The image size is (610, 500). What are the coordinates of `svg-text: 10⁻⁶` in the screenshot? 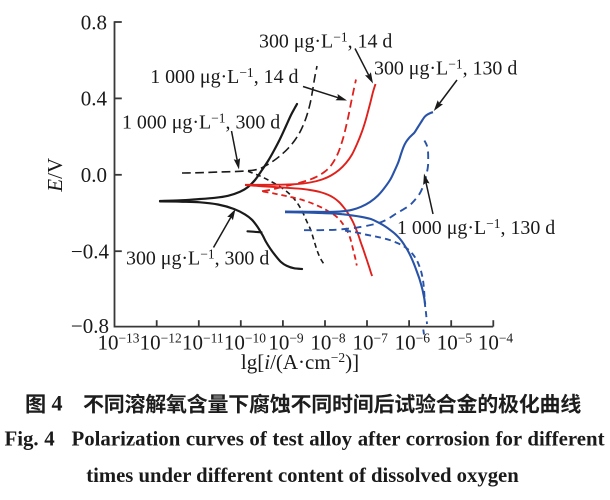 It's located at (413, 343).